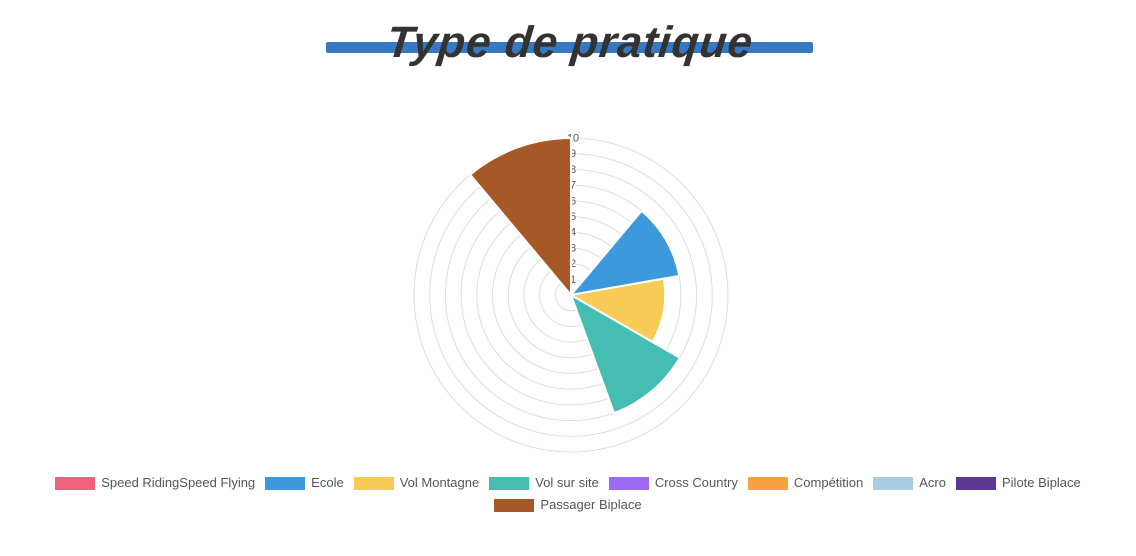  I want to click on radial-tick-label: 3, so click(573, 248).